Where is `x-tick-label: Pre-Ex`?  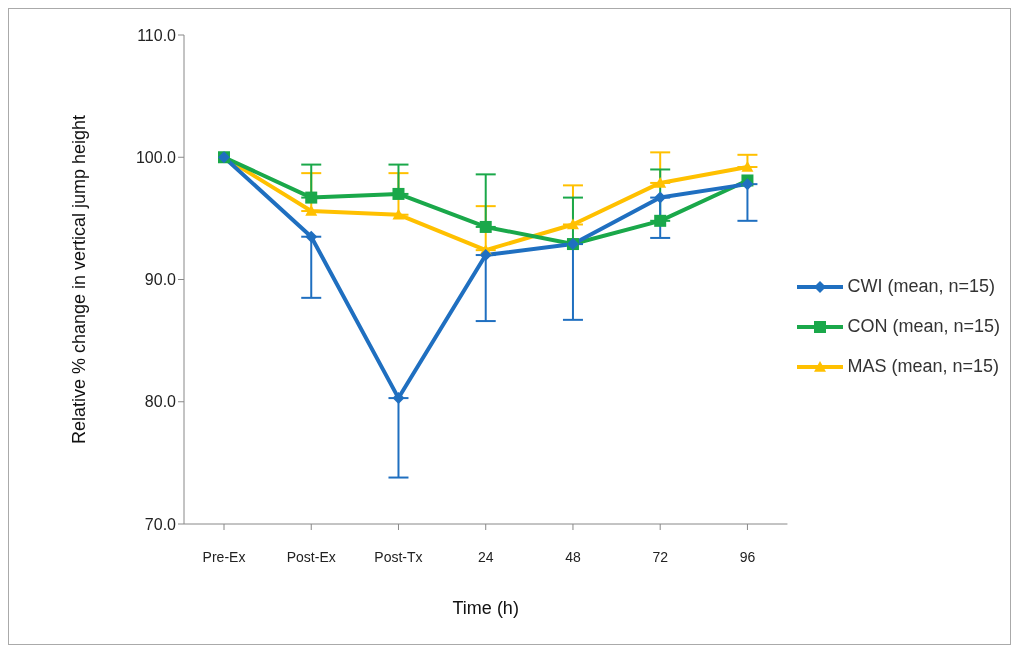 x-tick-label: Pre-Ex is located at coordinates (224, 556).